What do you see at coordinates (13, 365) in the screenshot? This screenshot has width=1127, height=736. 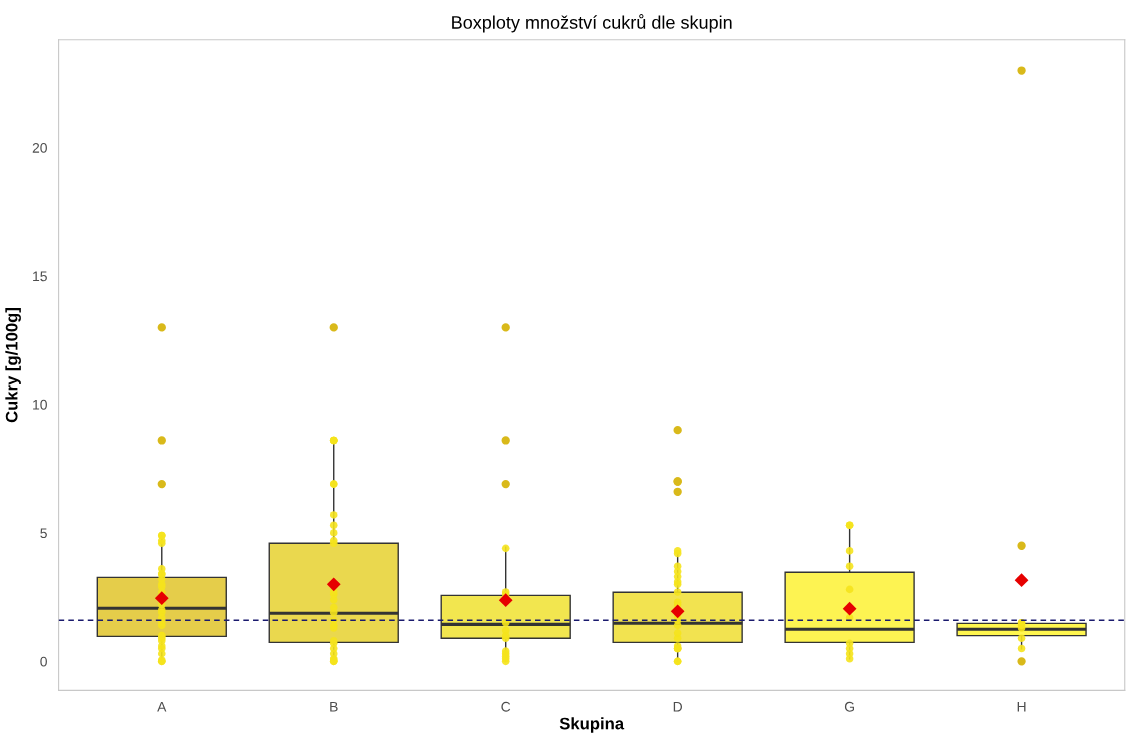 I see `y-axis-title: Cukry [g/100g]` at bounding box center [13, 365].